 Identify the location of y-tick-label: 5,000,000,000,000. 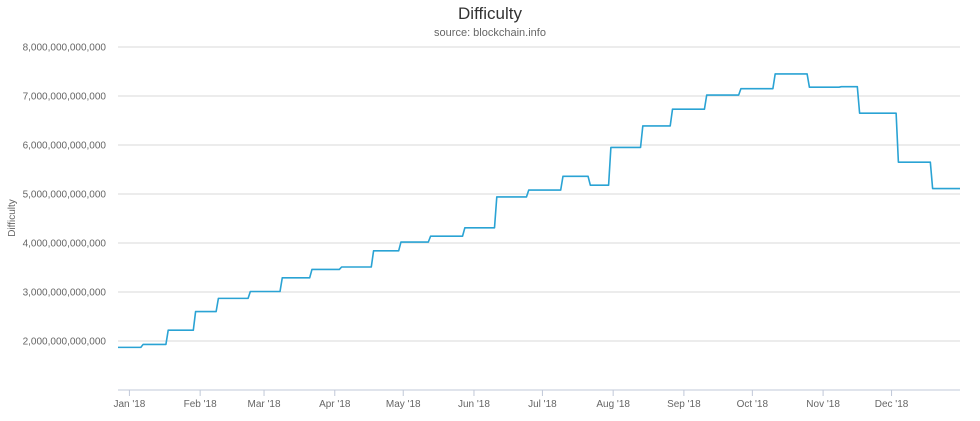
(65, 195).